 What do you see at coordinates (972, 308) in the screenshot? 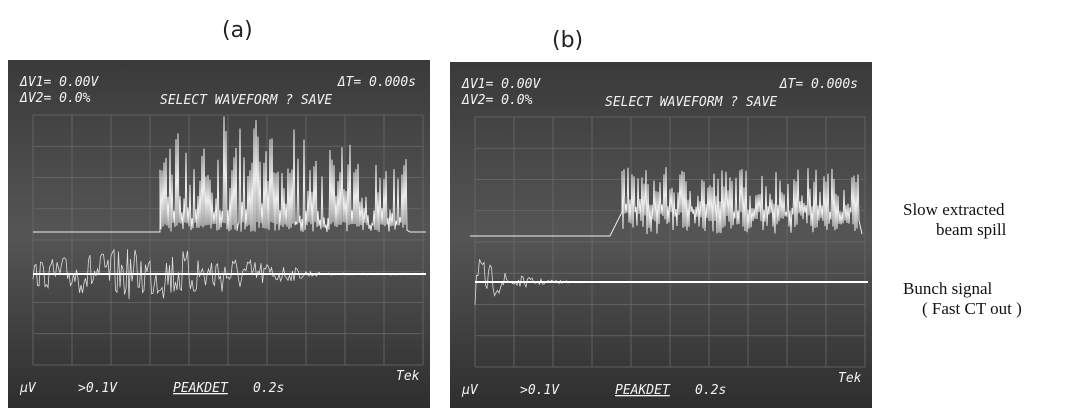
I see `side-label: ( Fast CT out )` at bounding box center [972, 308].